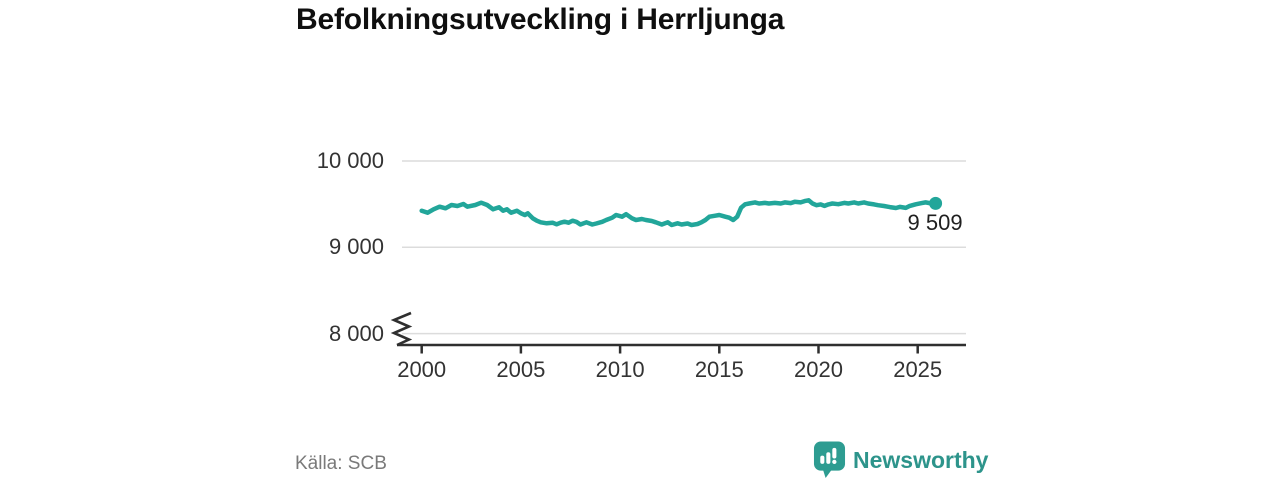 The image size is (1280, 480). Describe the element at coordinates (521, 369) in the screenshot. I see `x-tick-label: 2005` at that location.